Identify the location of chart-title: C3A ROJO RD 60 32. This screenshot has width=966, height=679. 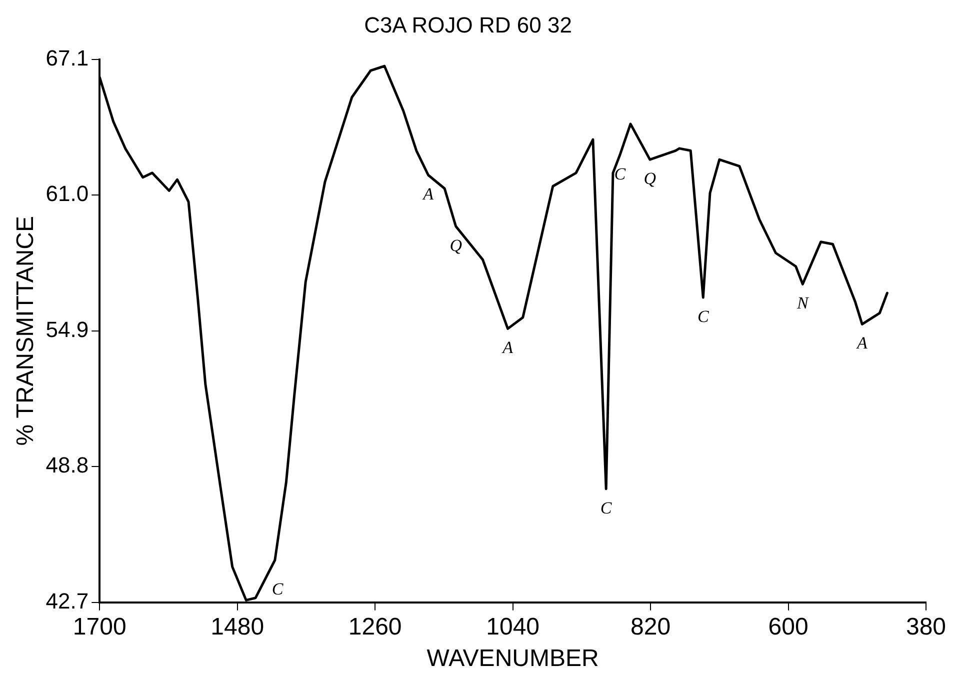
(468, 25).